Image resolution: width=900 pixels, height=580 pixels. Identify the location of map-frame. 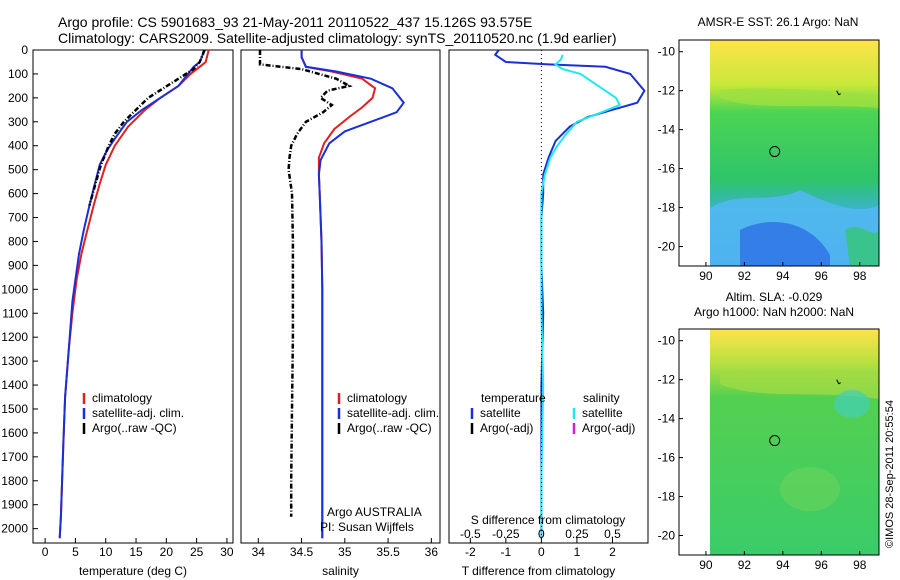
(779, 153).